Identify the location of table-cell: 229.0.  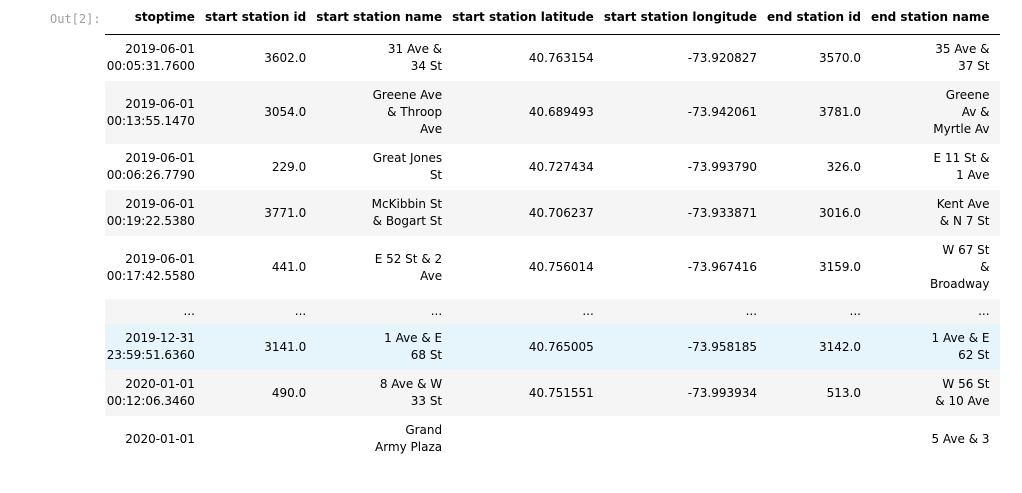
(289, 166).